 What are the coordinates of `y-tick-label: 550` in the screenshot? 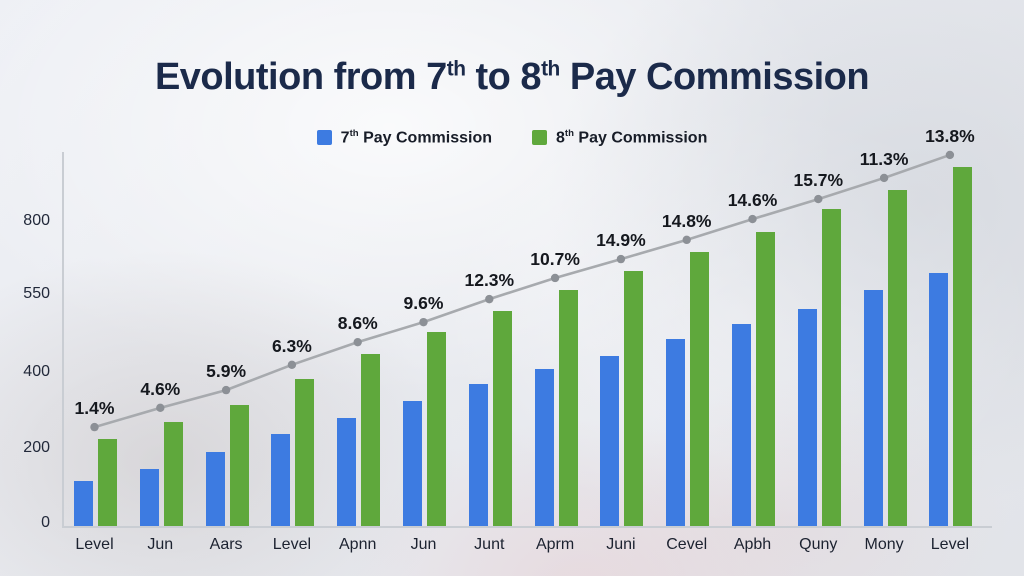 It's located at (36, 293).